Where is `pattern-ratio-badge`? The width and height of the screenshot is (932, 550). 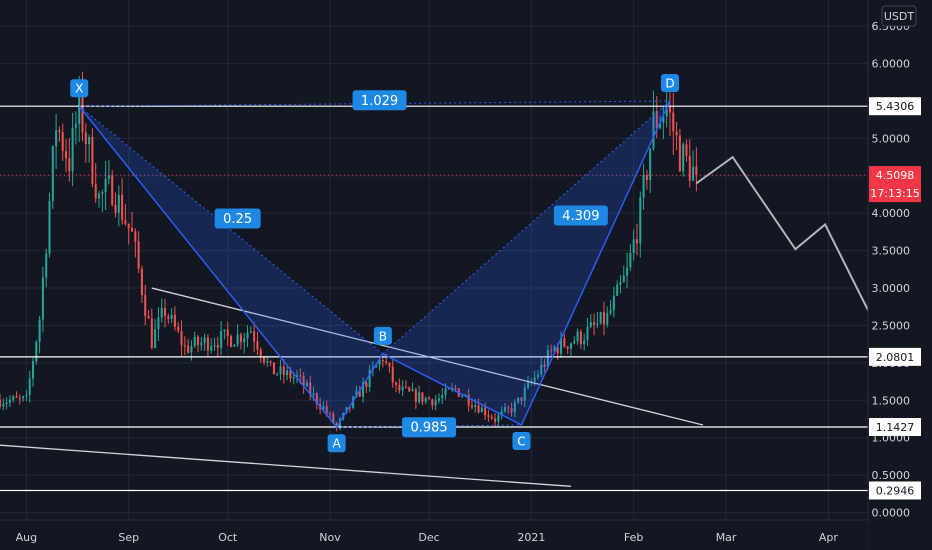
pattern-ratio-badge is located at coordinates (379, 100).